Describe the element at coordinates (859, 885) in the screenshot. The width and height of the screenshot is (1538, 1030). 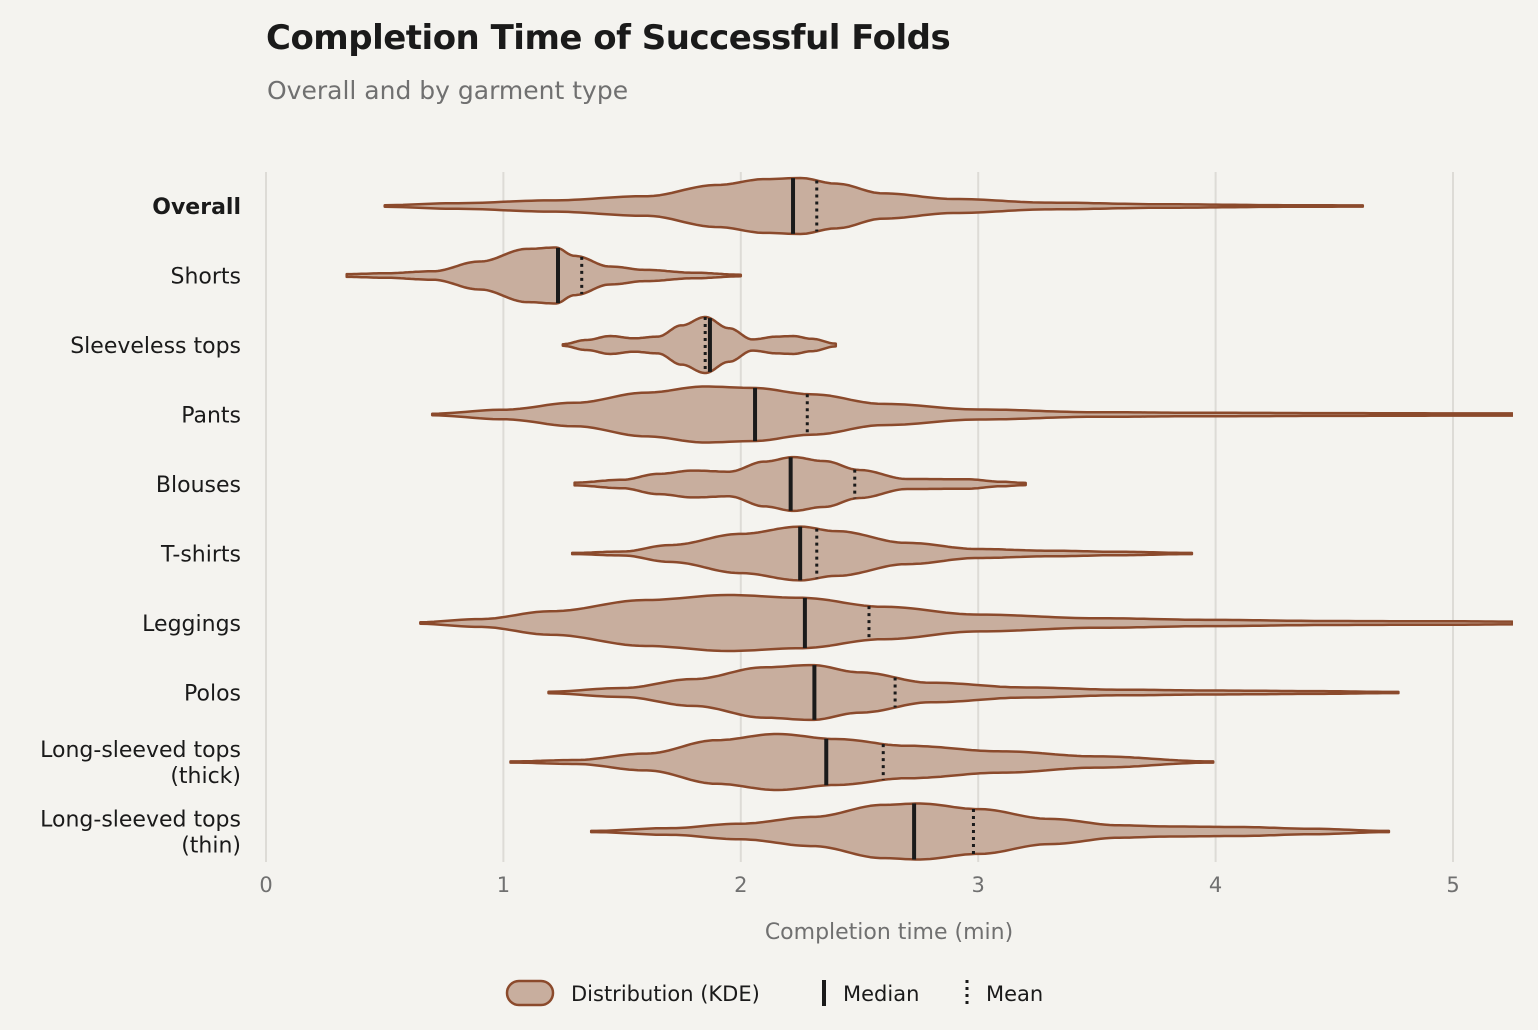
I see `x-axis-ticks: 0 1 2 3 4 5` at that location.